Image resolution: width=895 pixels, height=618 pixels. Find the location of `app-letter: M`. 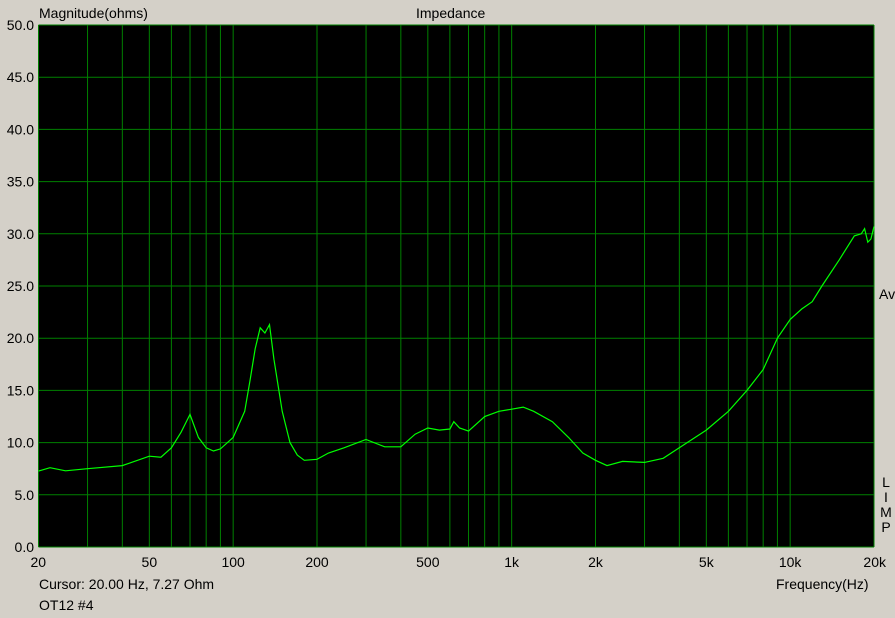

app-letter: M is located at coordinates (886, 512).